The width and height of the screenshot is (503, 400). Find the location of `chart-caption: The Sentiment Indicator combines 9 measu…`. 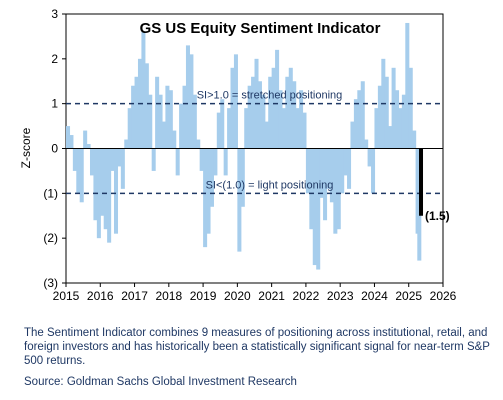

chart-caption: The Sentiment Indicator combines 9 measu… is located at coordinates (257, 347).